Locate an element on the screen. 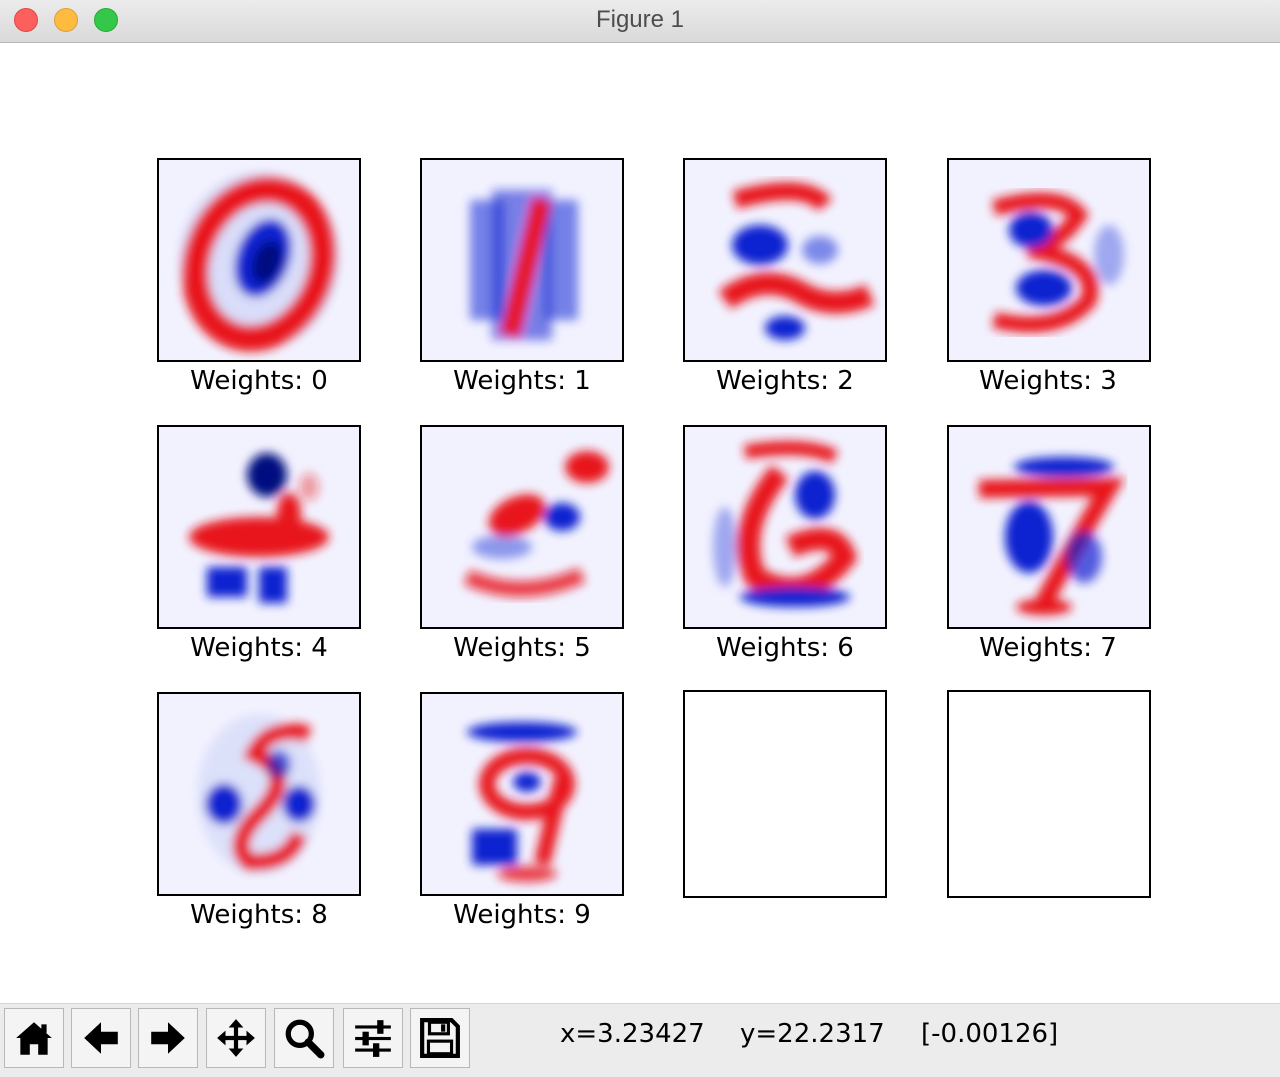 The image size is (1280, 1077). back-button is located at coordinates (101, 1038).